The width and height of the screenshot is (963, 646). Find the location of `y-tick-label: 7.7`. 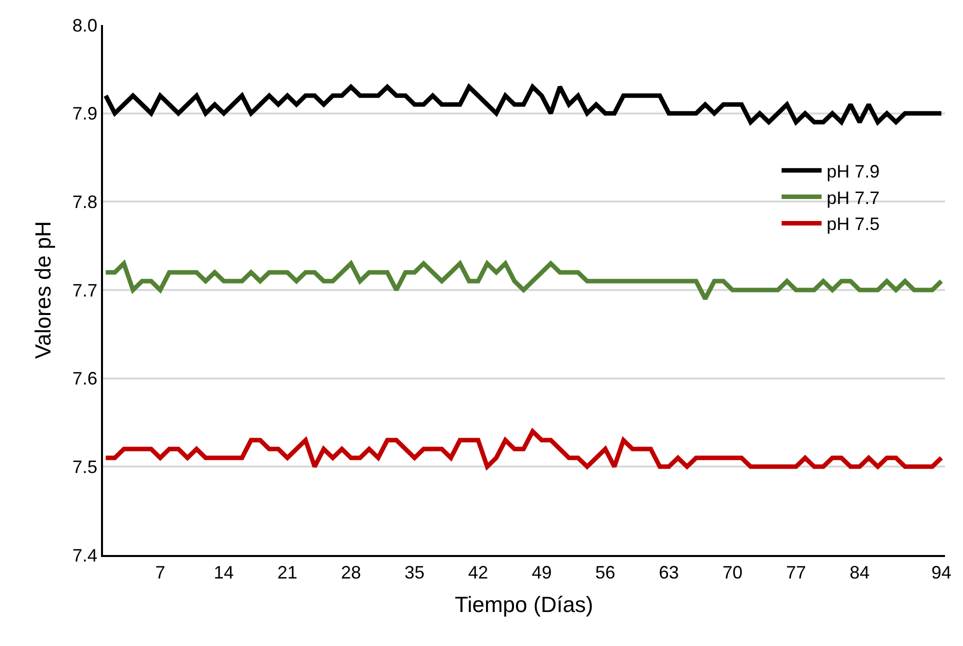

y-tick-label: 7.7 is located at coordinates (85, 290).